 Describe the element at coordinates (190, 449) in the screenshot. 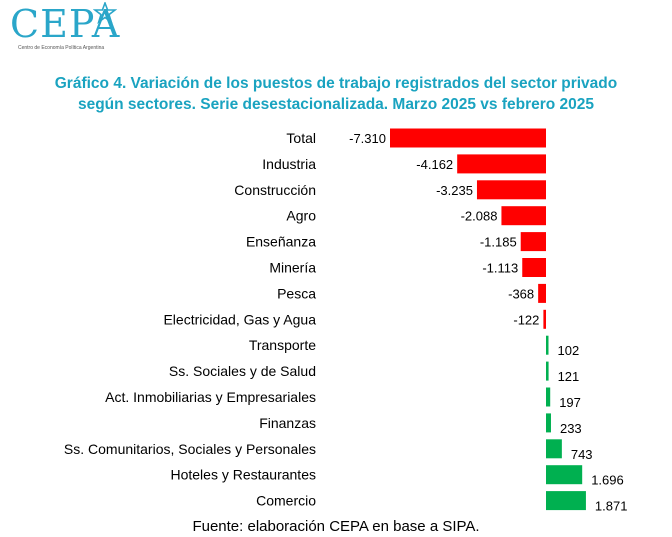

I see `category-label: Ss. Comunitarios, Sociales y Personales` at that location.